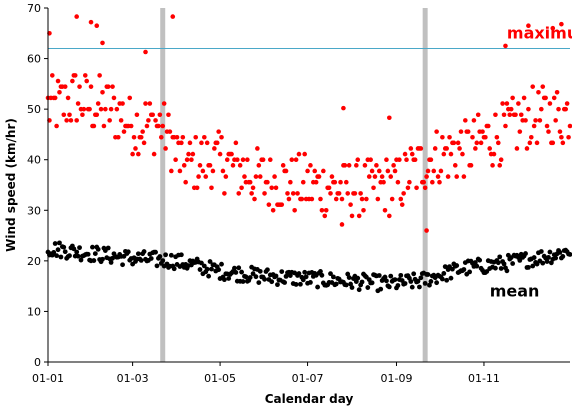 This screenshot has width=572, height=411. Describe the element at coordinates (308, 267) in the screenshot. I see `mean-series` at that location.